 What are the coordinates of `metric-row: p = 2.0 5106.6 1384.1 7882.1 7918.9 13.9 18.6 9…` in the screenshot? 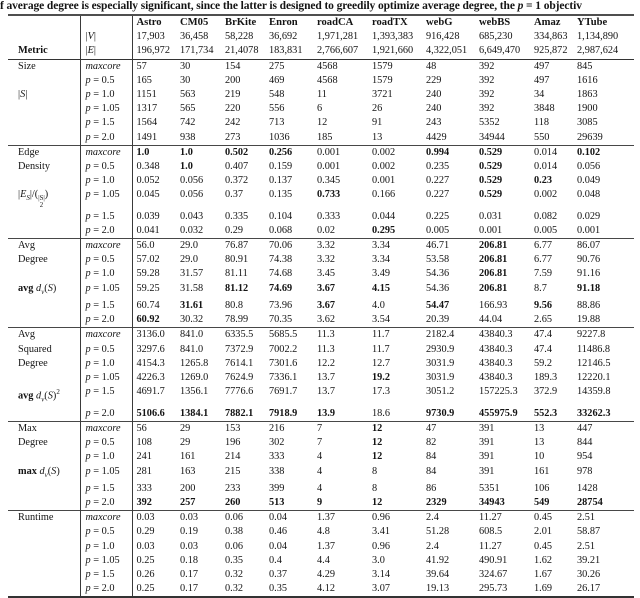 It's located at (321, 414).